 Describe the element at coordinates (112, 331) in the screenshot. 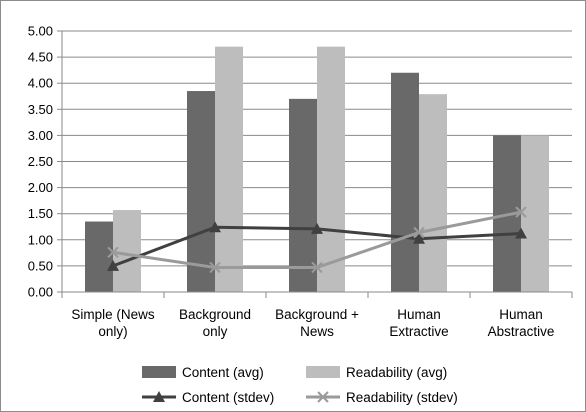

I see `x-category-label-line: only)` at that location.